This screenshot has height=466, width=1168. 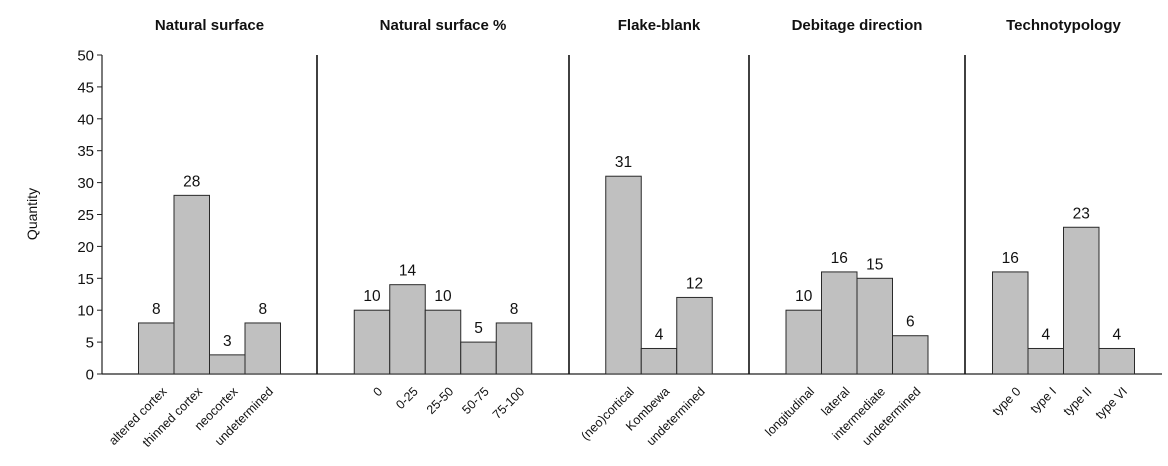 I want to click on data-label: 14, so click(x=408, y=271).